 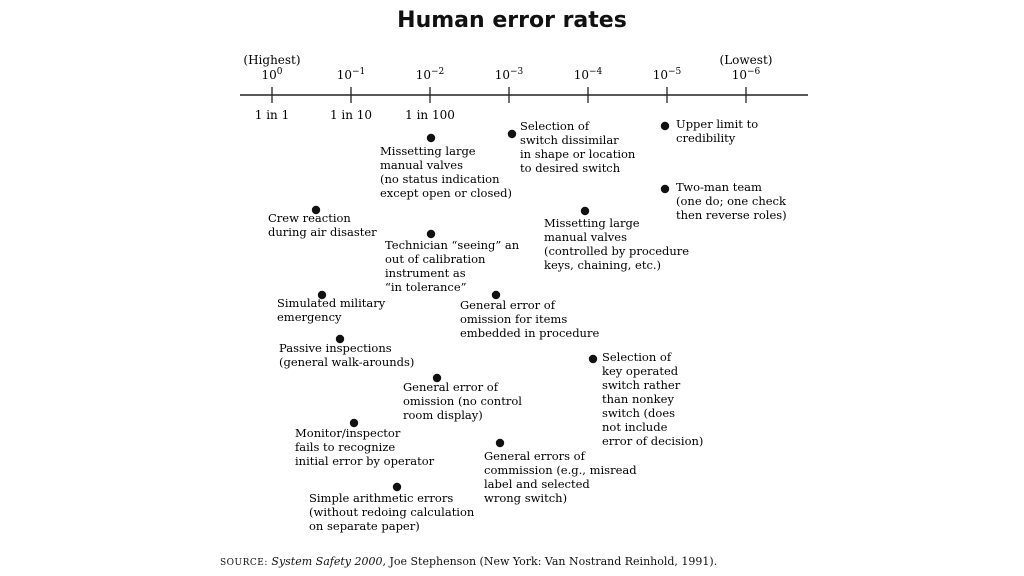 I want to click on data-point-label: Upper limit to credibility, so click(x=717, y=131).